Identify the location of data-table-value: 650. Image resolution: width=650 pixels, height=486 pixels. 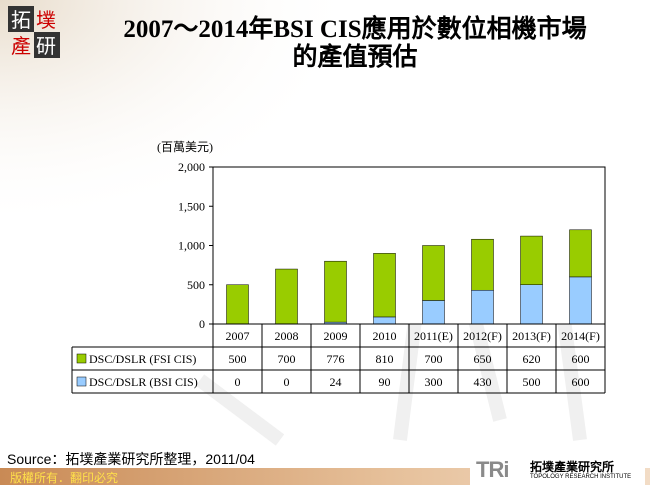
(483, 359).